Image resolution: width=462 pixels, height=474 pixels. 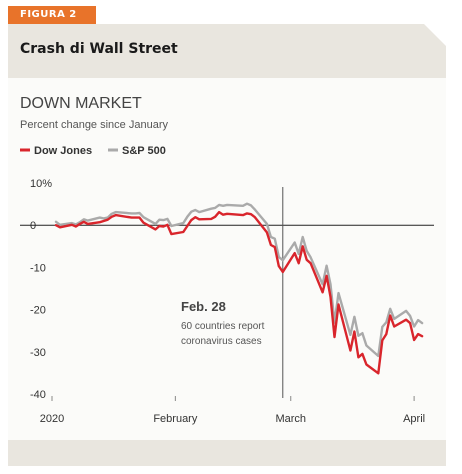 What do you see at coordinates (33, 226) in the screenshot?
I see `y-tick-label-1: 0` at bounding box center [33, 226].